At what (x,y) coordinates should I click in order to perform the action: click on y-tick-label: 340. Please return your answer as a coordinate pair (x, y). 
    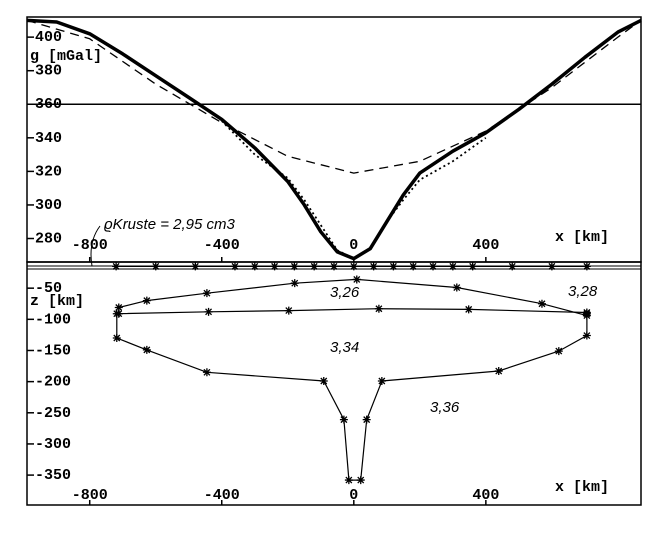
    Looking at the image, I should click on (48, 138).